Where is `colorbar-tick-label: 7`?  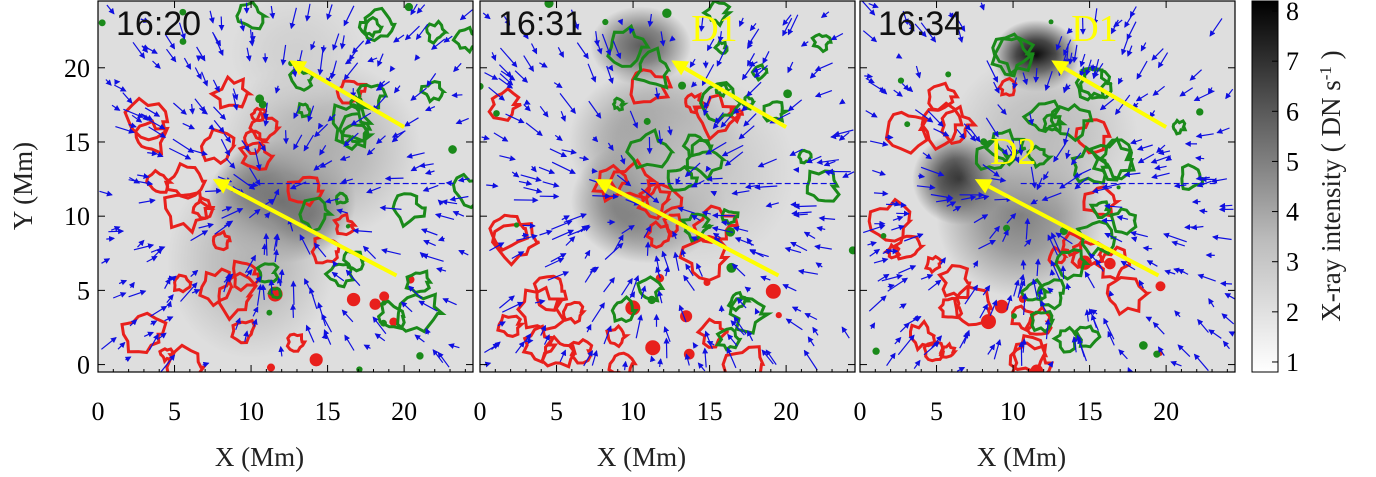
colorbar-tick-label: 7 is located at coordinates (1292, 61).